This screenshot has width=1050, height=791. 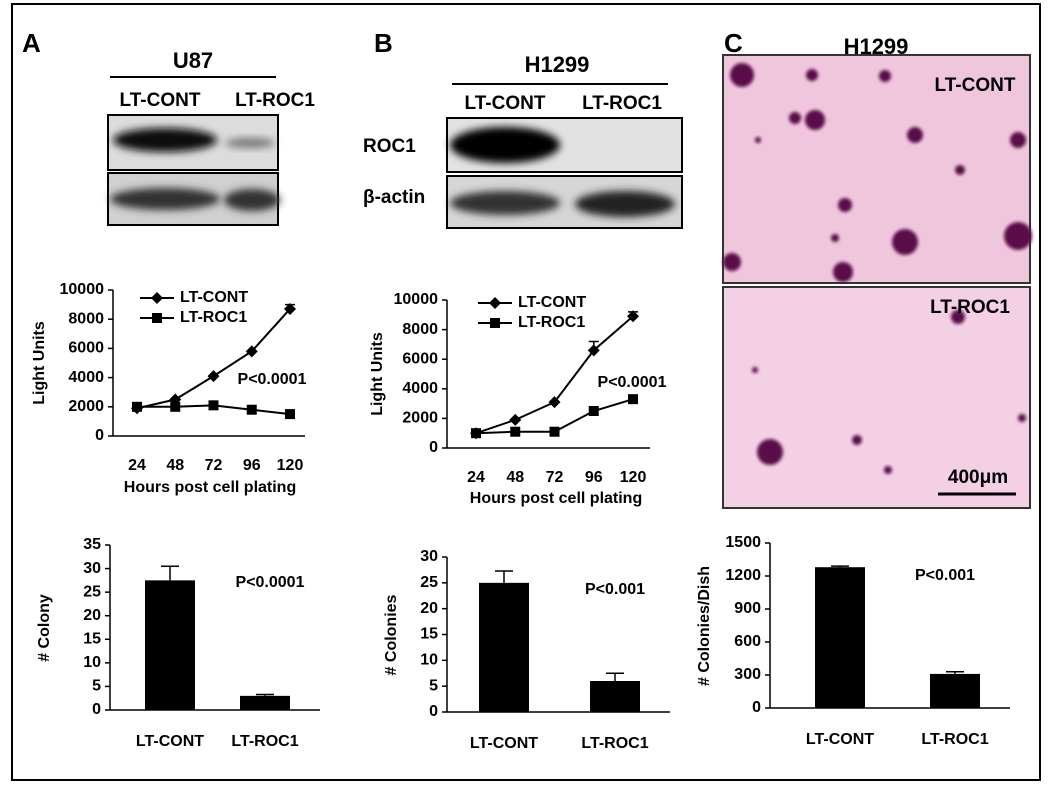 I want to click on y-axis-label: # Colonies/Dish, so click(x=704, y=626).